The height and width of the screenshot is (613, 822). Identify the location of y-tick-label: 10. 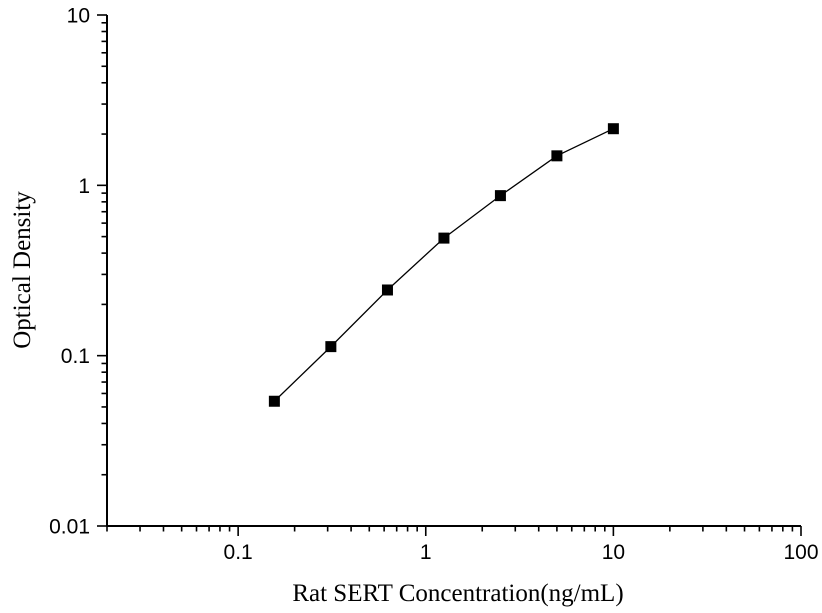
(78, 16).